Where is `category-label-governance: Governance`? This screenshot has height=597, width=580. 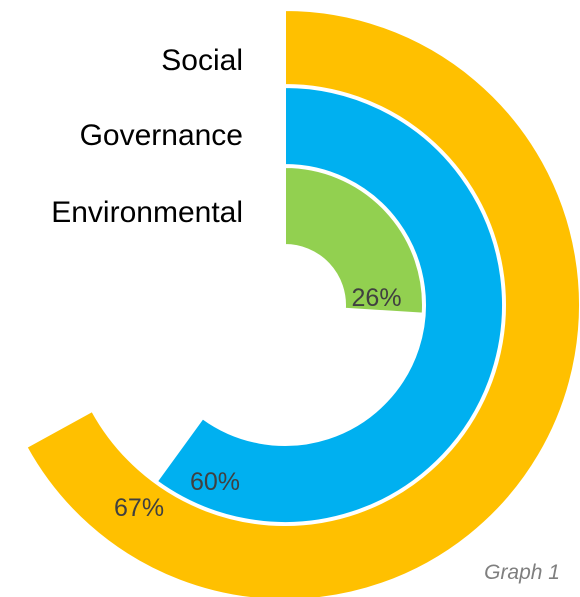
category-label-governance: Governance is located at coordinates (161, 135).